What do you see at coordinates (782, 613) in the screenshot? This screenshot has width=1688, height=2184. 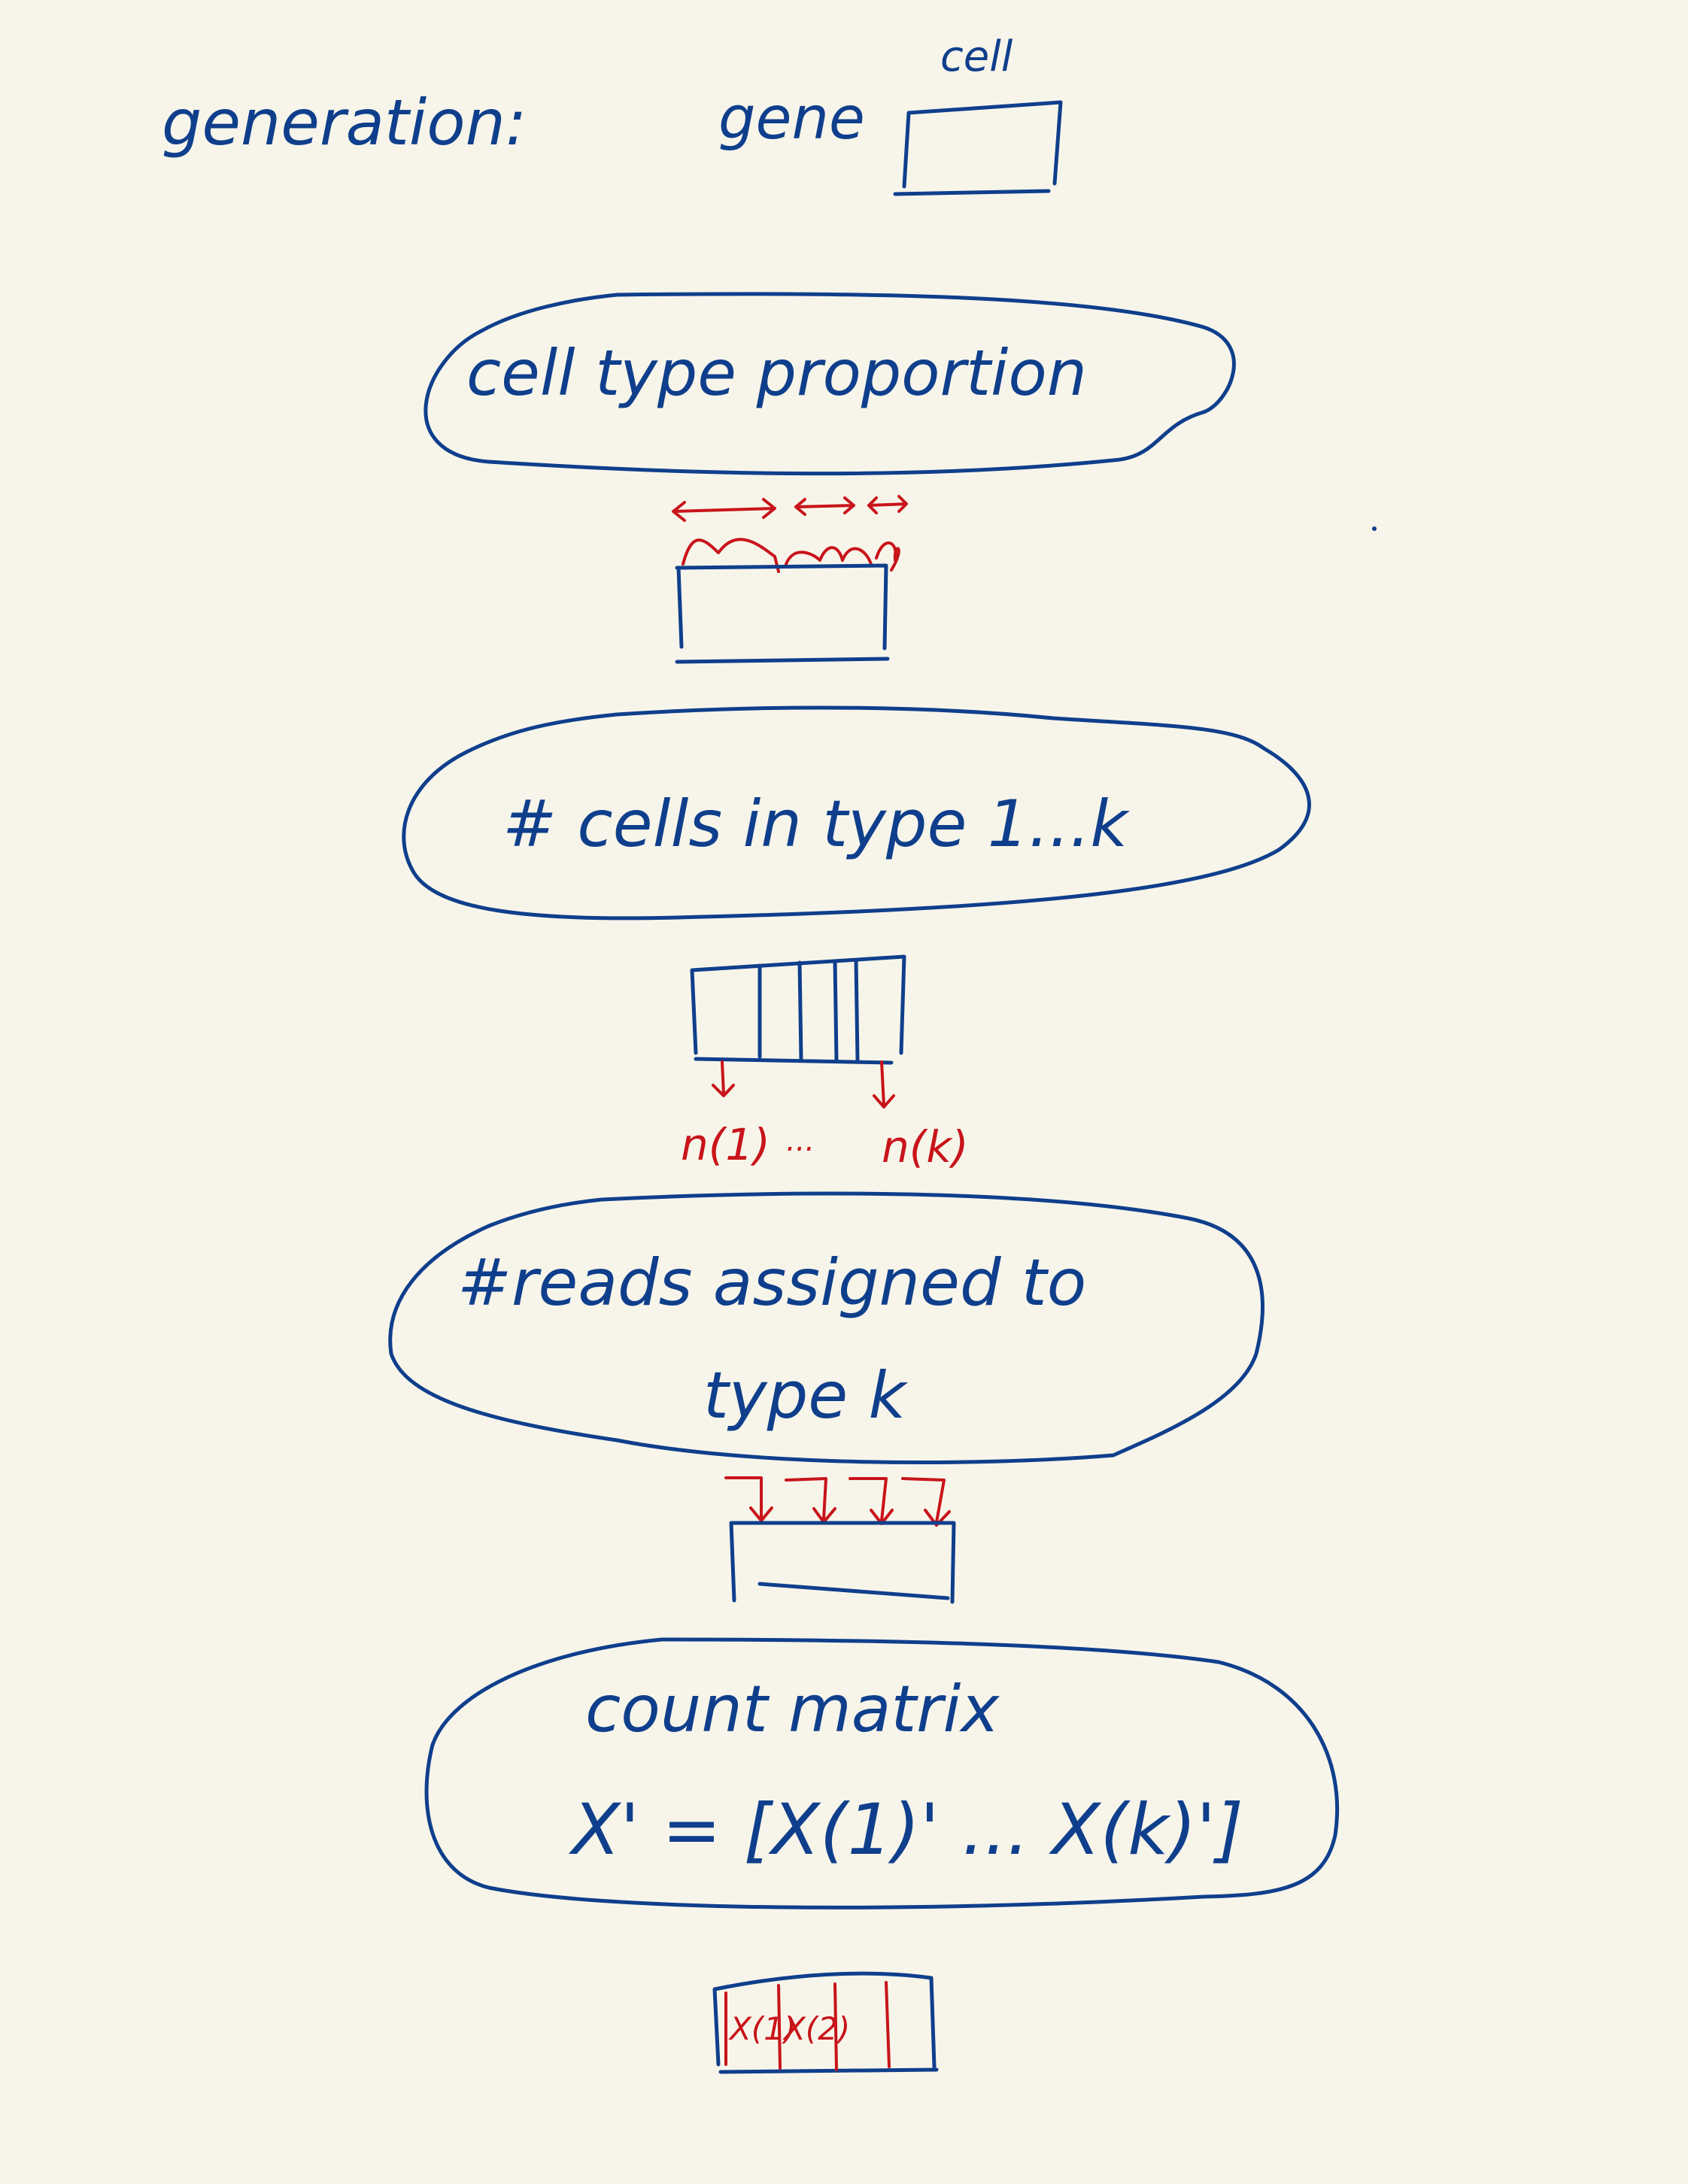 I see `proportion-box` at bounding box center [782, 613].